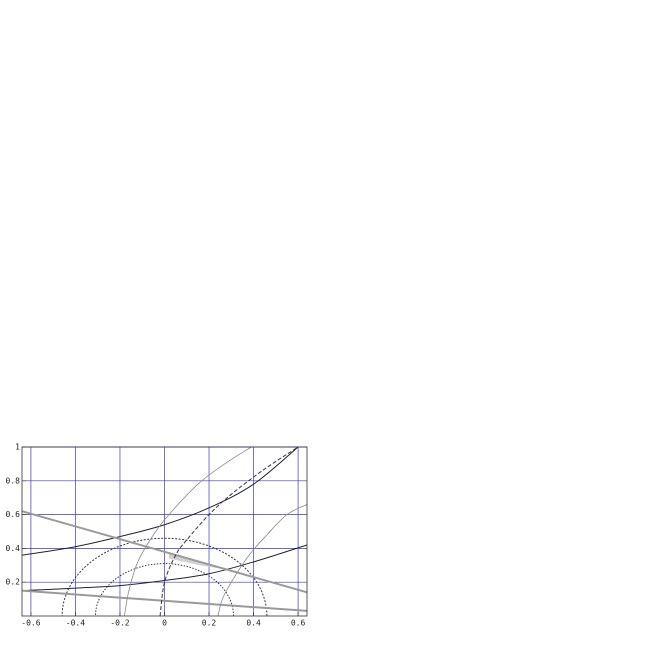 This screenshot has width=654, height=654. What do you see at coordinates (13, 582) in the screenshot?
I see `y-tick-label: 0.2` at bounding box center [13, 582].